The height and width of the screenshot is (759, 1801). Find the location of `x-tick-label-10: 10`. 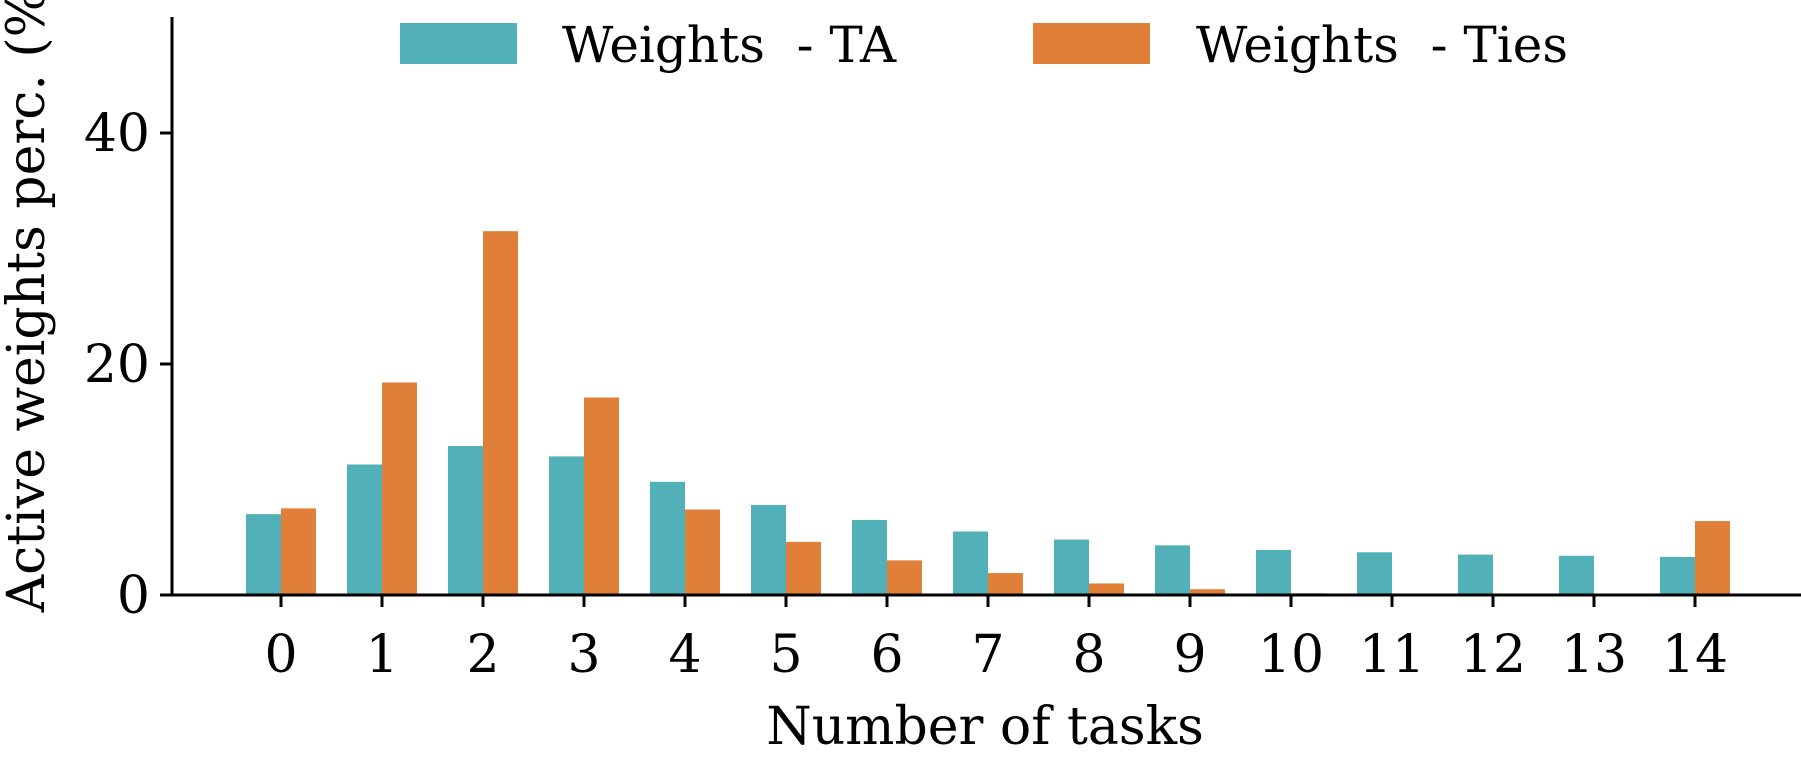

x-tick-label-10: 10 is located at coordinates (1291, 655).